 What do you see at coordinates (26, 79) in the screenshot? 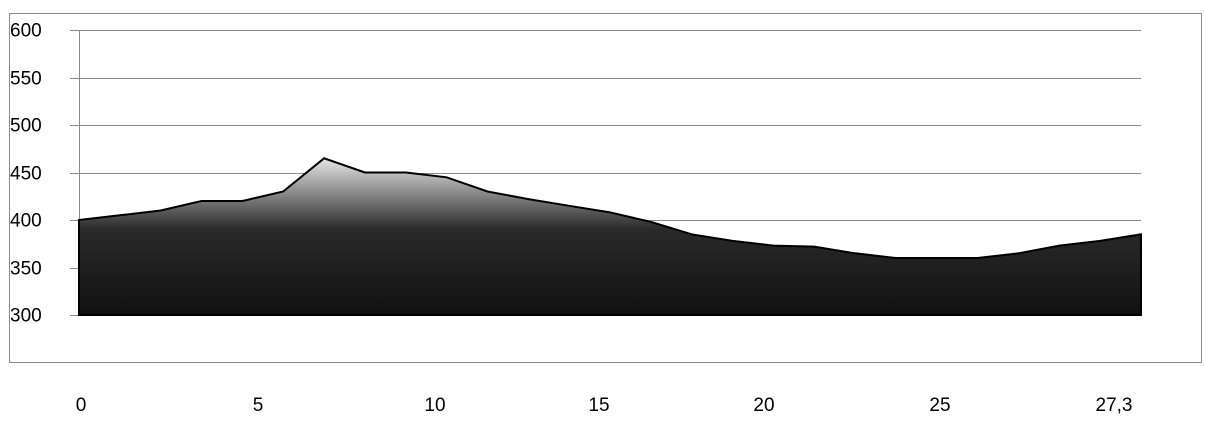
I see `y-tick-label: 550` at bounding box center [26, 79].